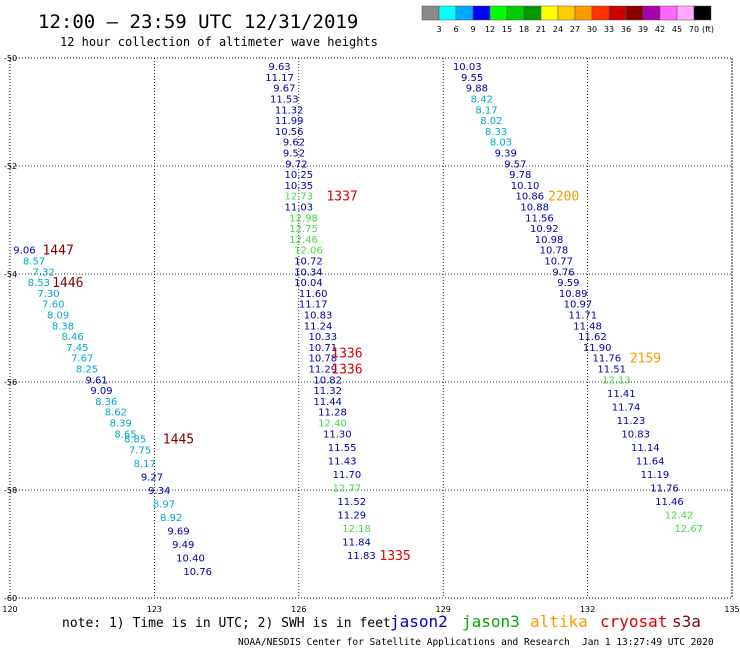  I want to click on wave-height-point: 11.83, so click(361, 556).